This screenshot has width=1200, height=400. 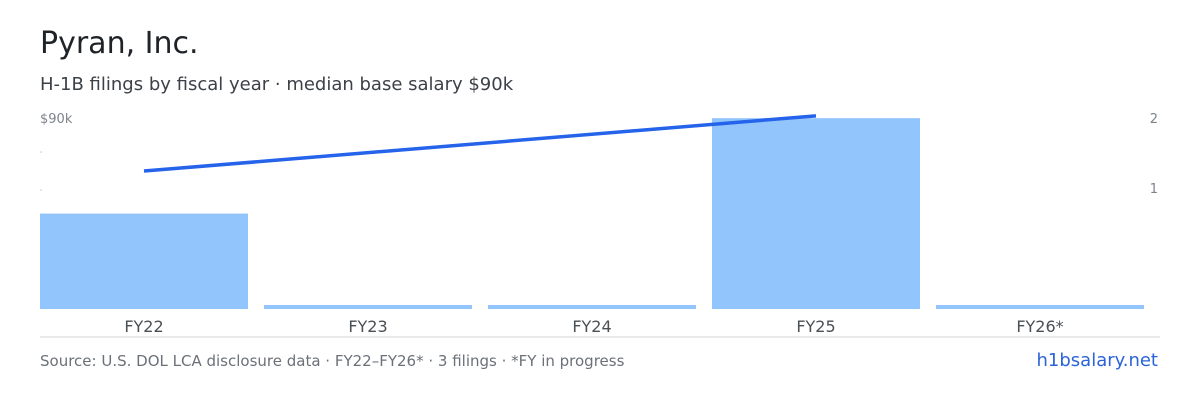 I want to click on x-tick-label: FY26*, so click(x=1039, y=326).